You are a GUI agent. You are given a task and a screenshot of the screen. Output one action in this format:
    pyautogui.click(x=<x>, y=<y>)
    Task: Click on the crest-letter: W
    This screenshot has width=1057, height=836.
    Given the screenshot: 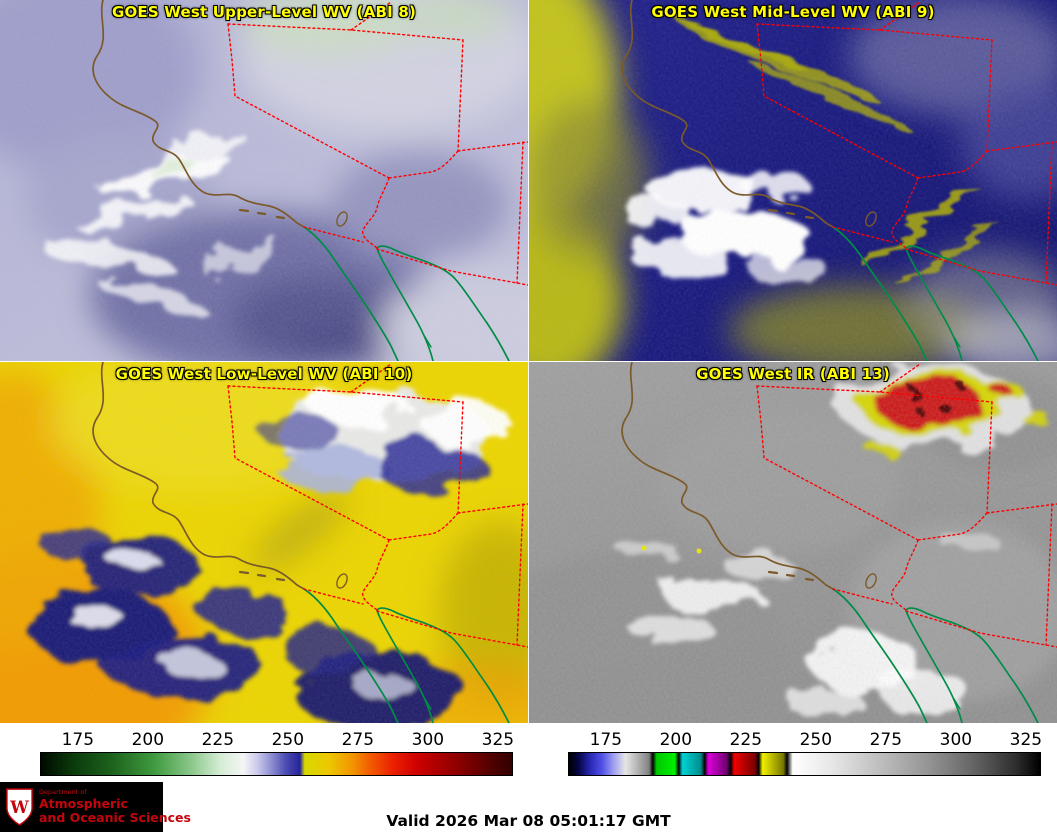 What is the action you would take?
    pyautogui.click(x=19, y=807)
    